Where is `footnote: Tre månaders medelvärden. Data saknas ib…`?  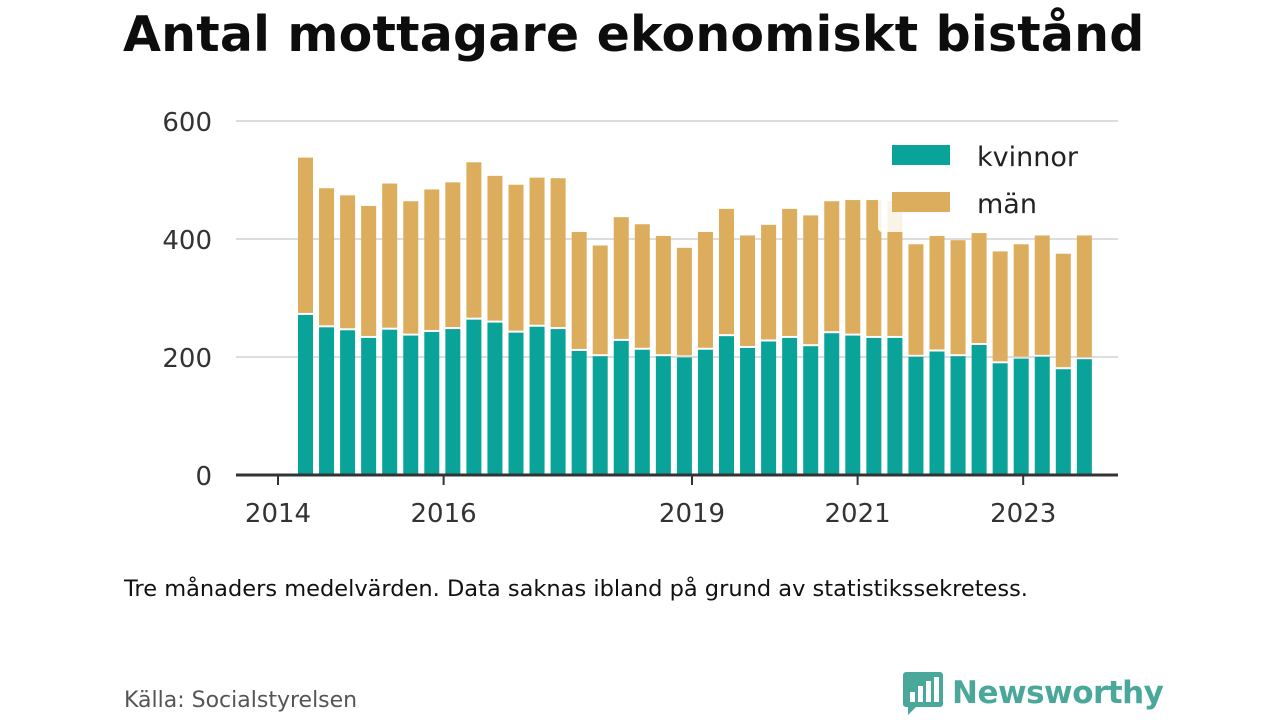
footnote: Tre månaders medelvärden. Data saknas ib… is located at coordinates (576, 589).